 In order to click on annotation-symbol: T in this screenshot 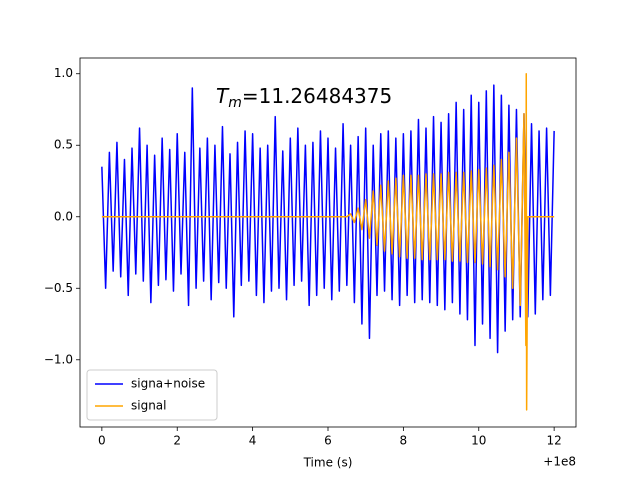, I will do `click(223, 96)`.